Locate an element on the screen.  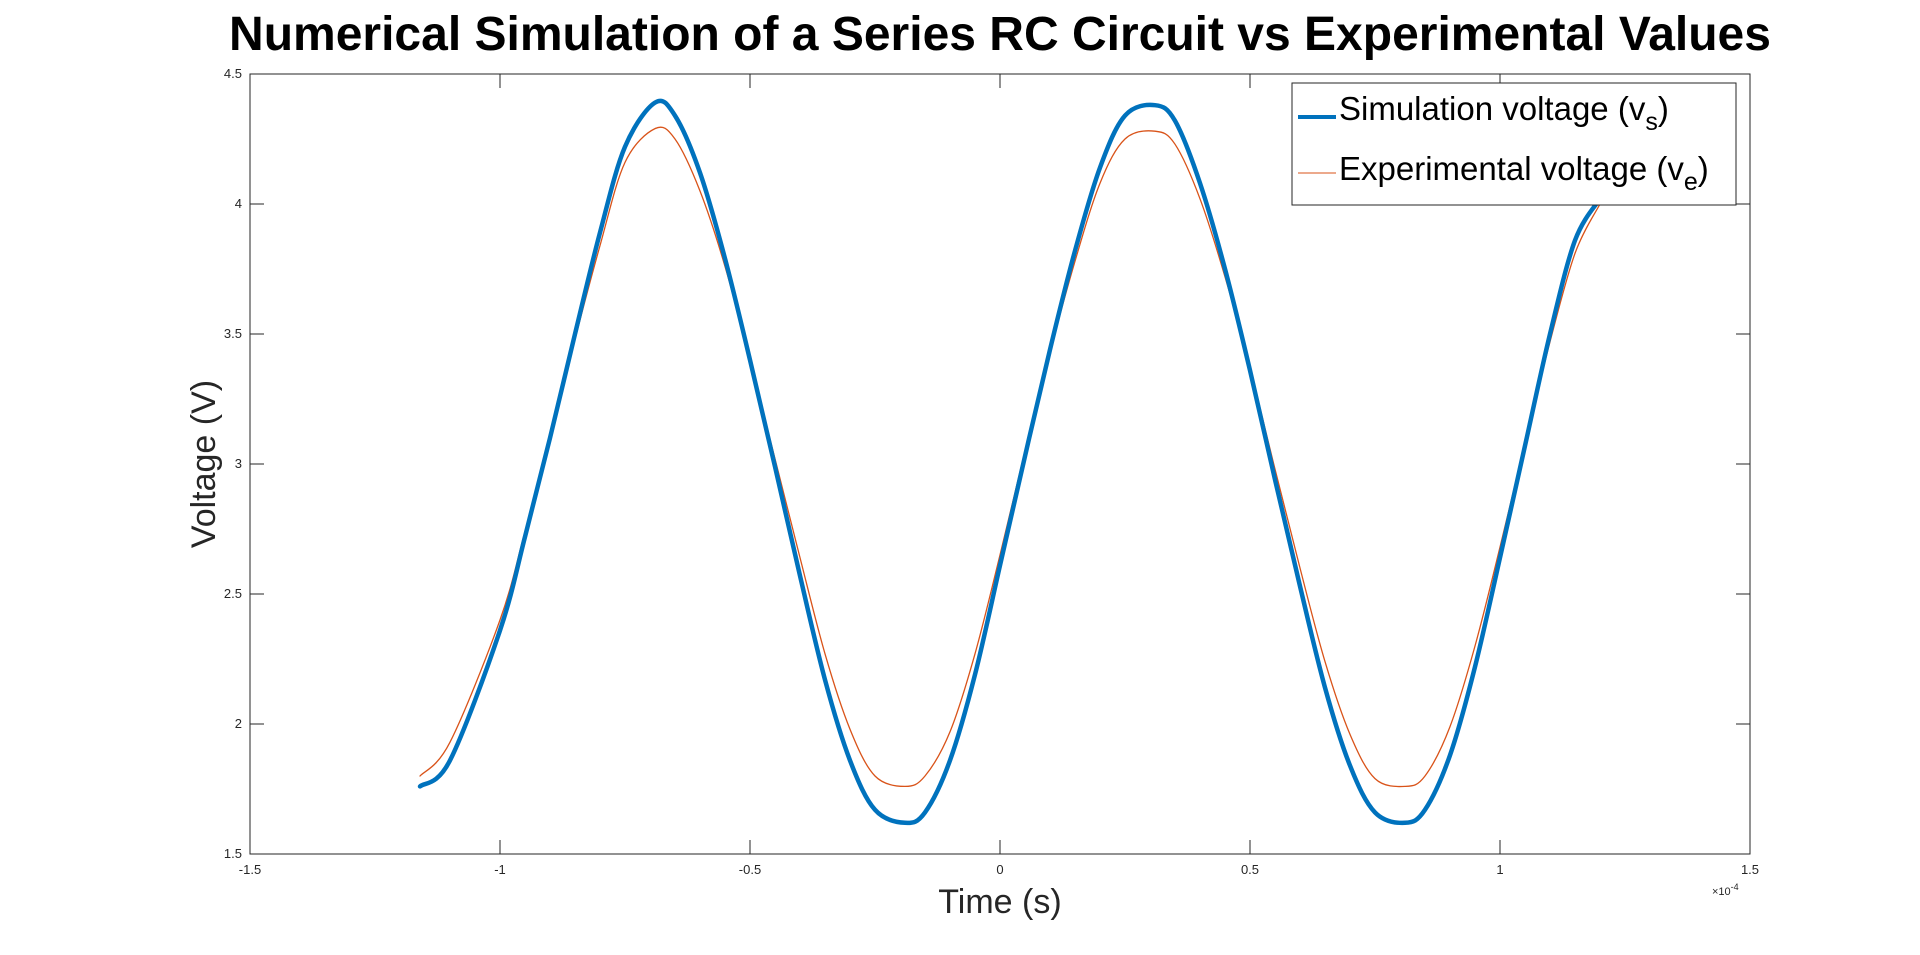
y-axis-label: Voltage (V) is located at coordinates (204, 464).